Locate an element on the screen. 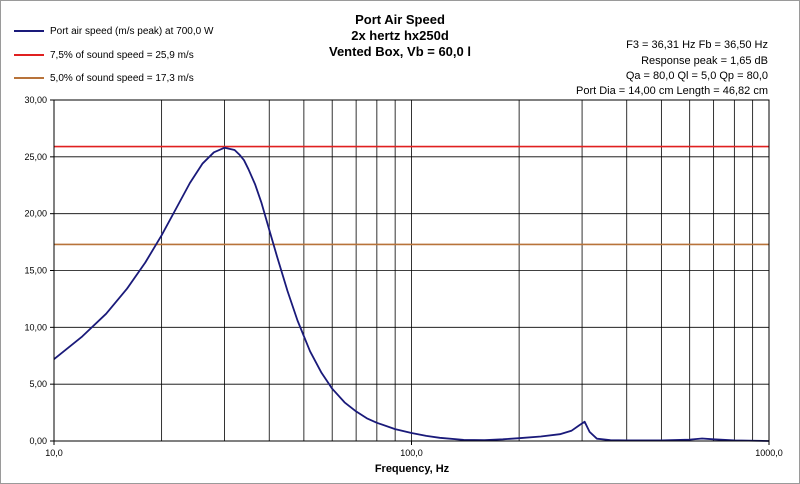 This screenshot has height=484, width=800. y-tick-label: 15,00 is located at coordinates (35, 271).